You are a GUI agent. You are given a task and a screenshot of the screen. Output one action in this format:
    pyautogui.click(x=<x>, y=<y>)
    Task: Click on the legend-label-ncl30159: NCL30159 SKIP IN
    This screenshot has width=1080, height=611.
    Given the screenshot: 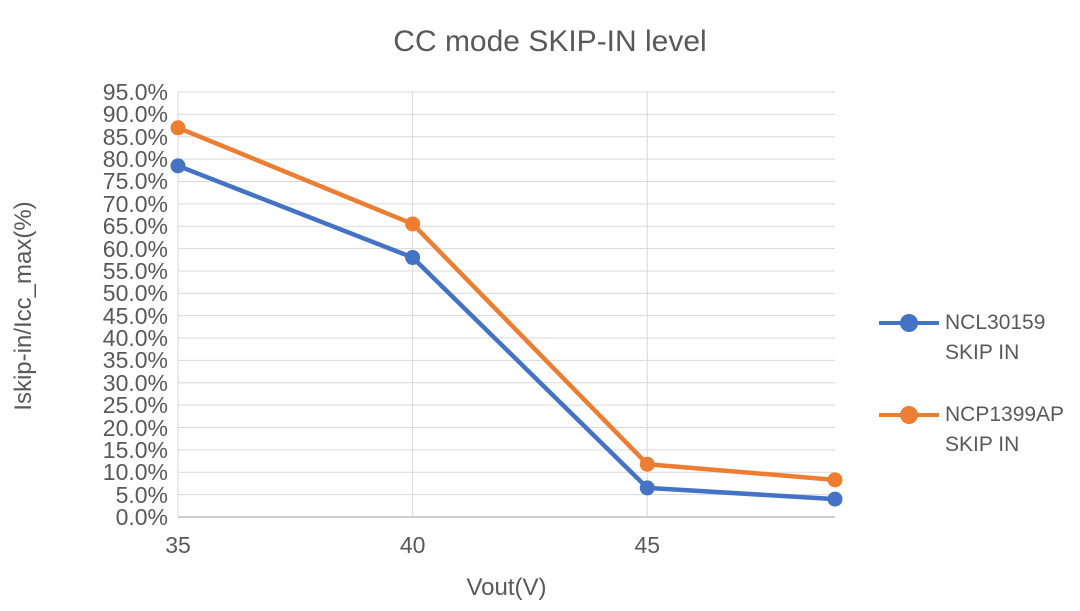 What is the action you would take?
    pyautogui.click(x=995, y=338)
    